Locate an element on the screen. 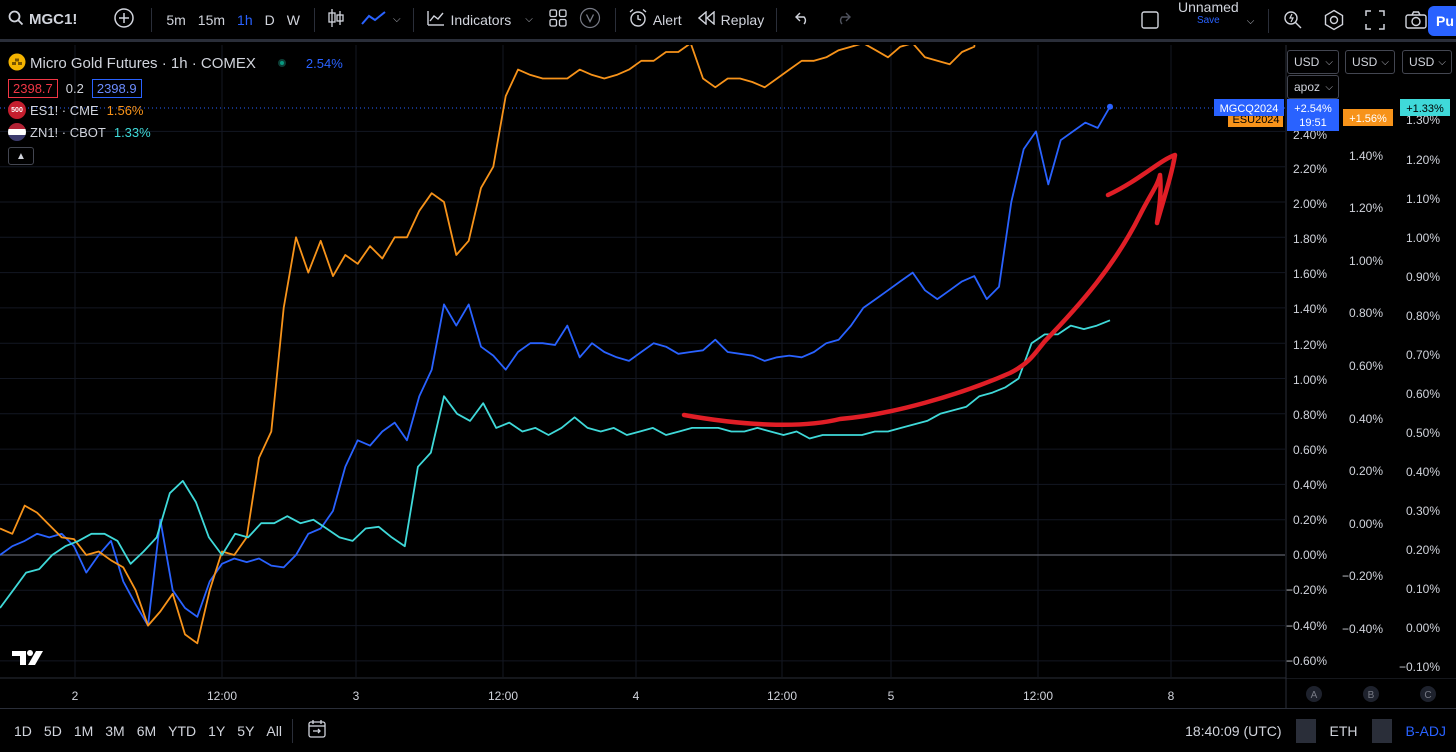 The height and width of the screenshot is (752, 1456). compare-button is located at coordinates (116, 20).